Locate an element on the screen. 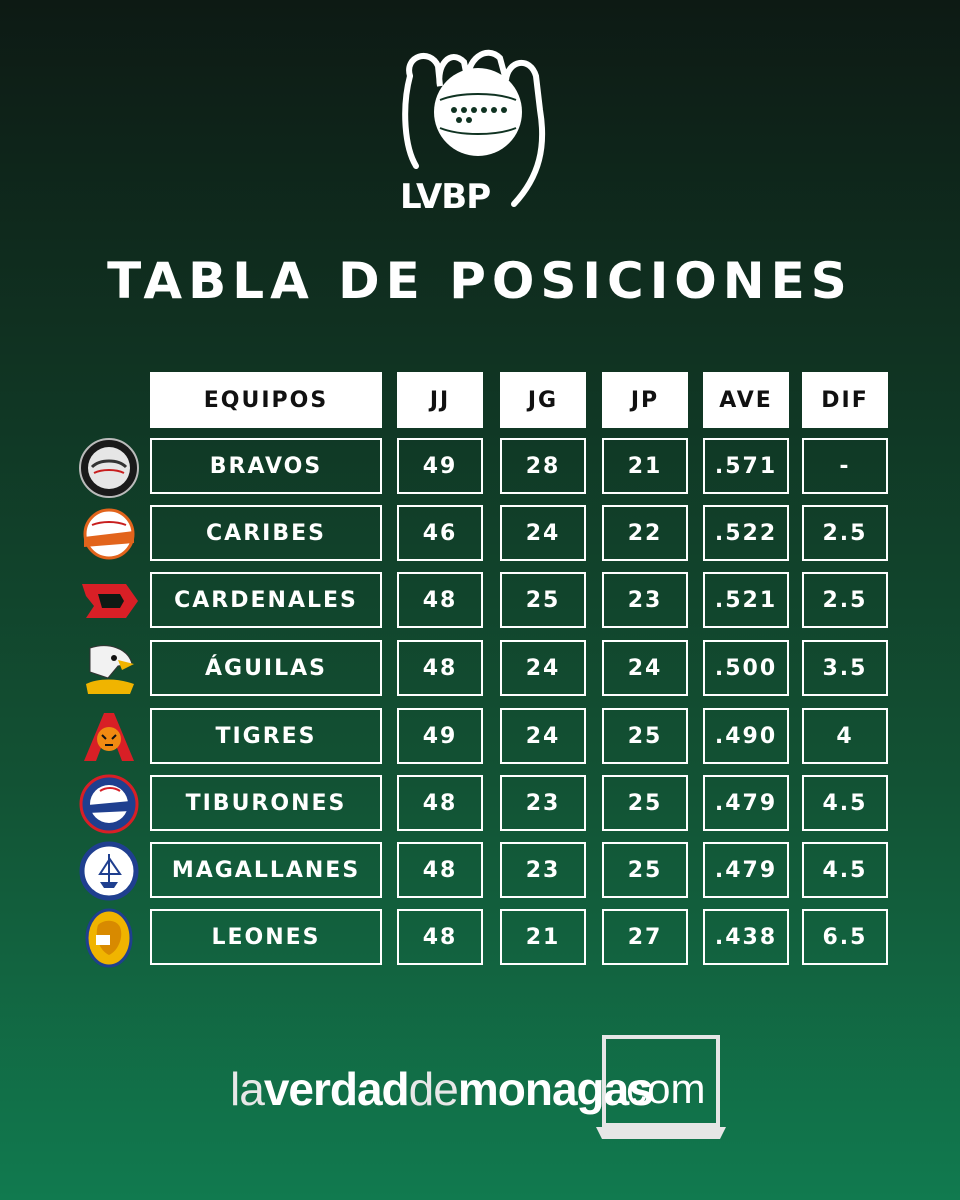  footer-brand: la verdad de monagas .com is located at coordinates (480, 1090).